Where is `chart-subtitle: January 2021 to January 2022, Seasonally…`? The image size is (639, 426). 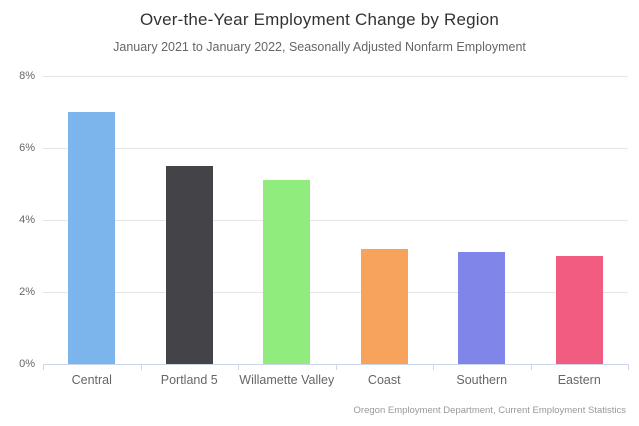 chart-subtitle: January 2021 to January 2022, Seasonally… is located at coordinates (319, 47).